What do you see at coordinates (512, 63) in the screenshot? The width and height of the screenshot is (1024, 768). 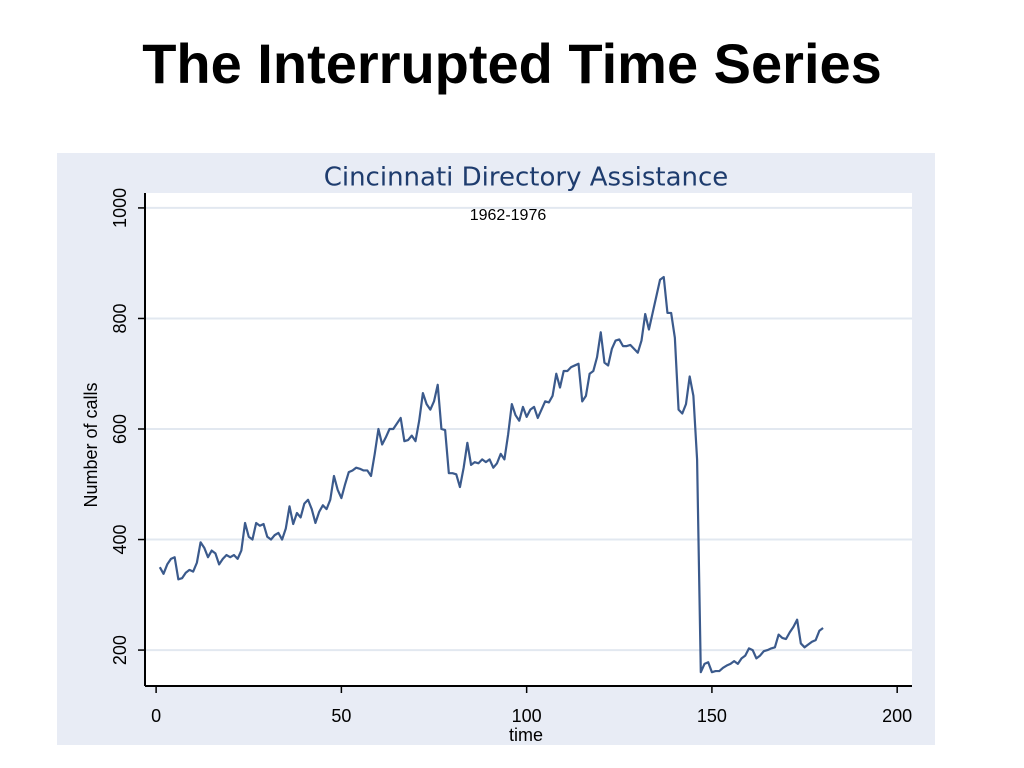 I see `page-title: The Interrupted Time Series` at bounding box center [512, 63].